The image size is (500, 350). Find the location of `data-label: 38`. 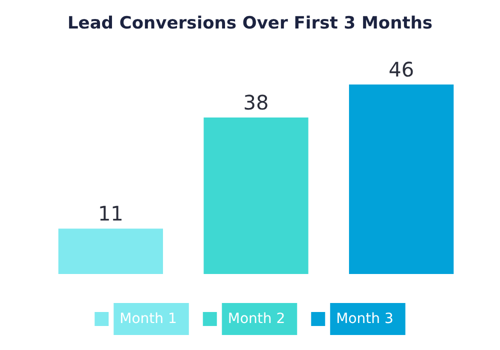

data-label: 38 is located at coordinates (256, 102).